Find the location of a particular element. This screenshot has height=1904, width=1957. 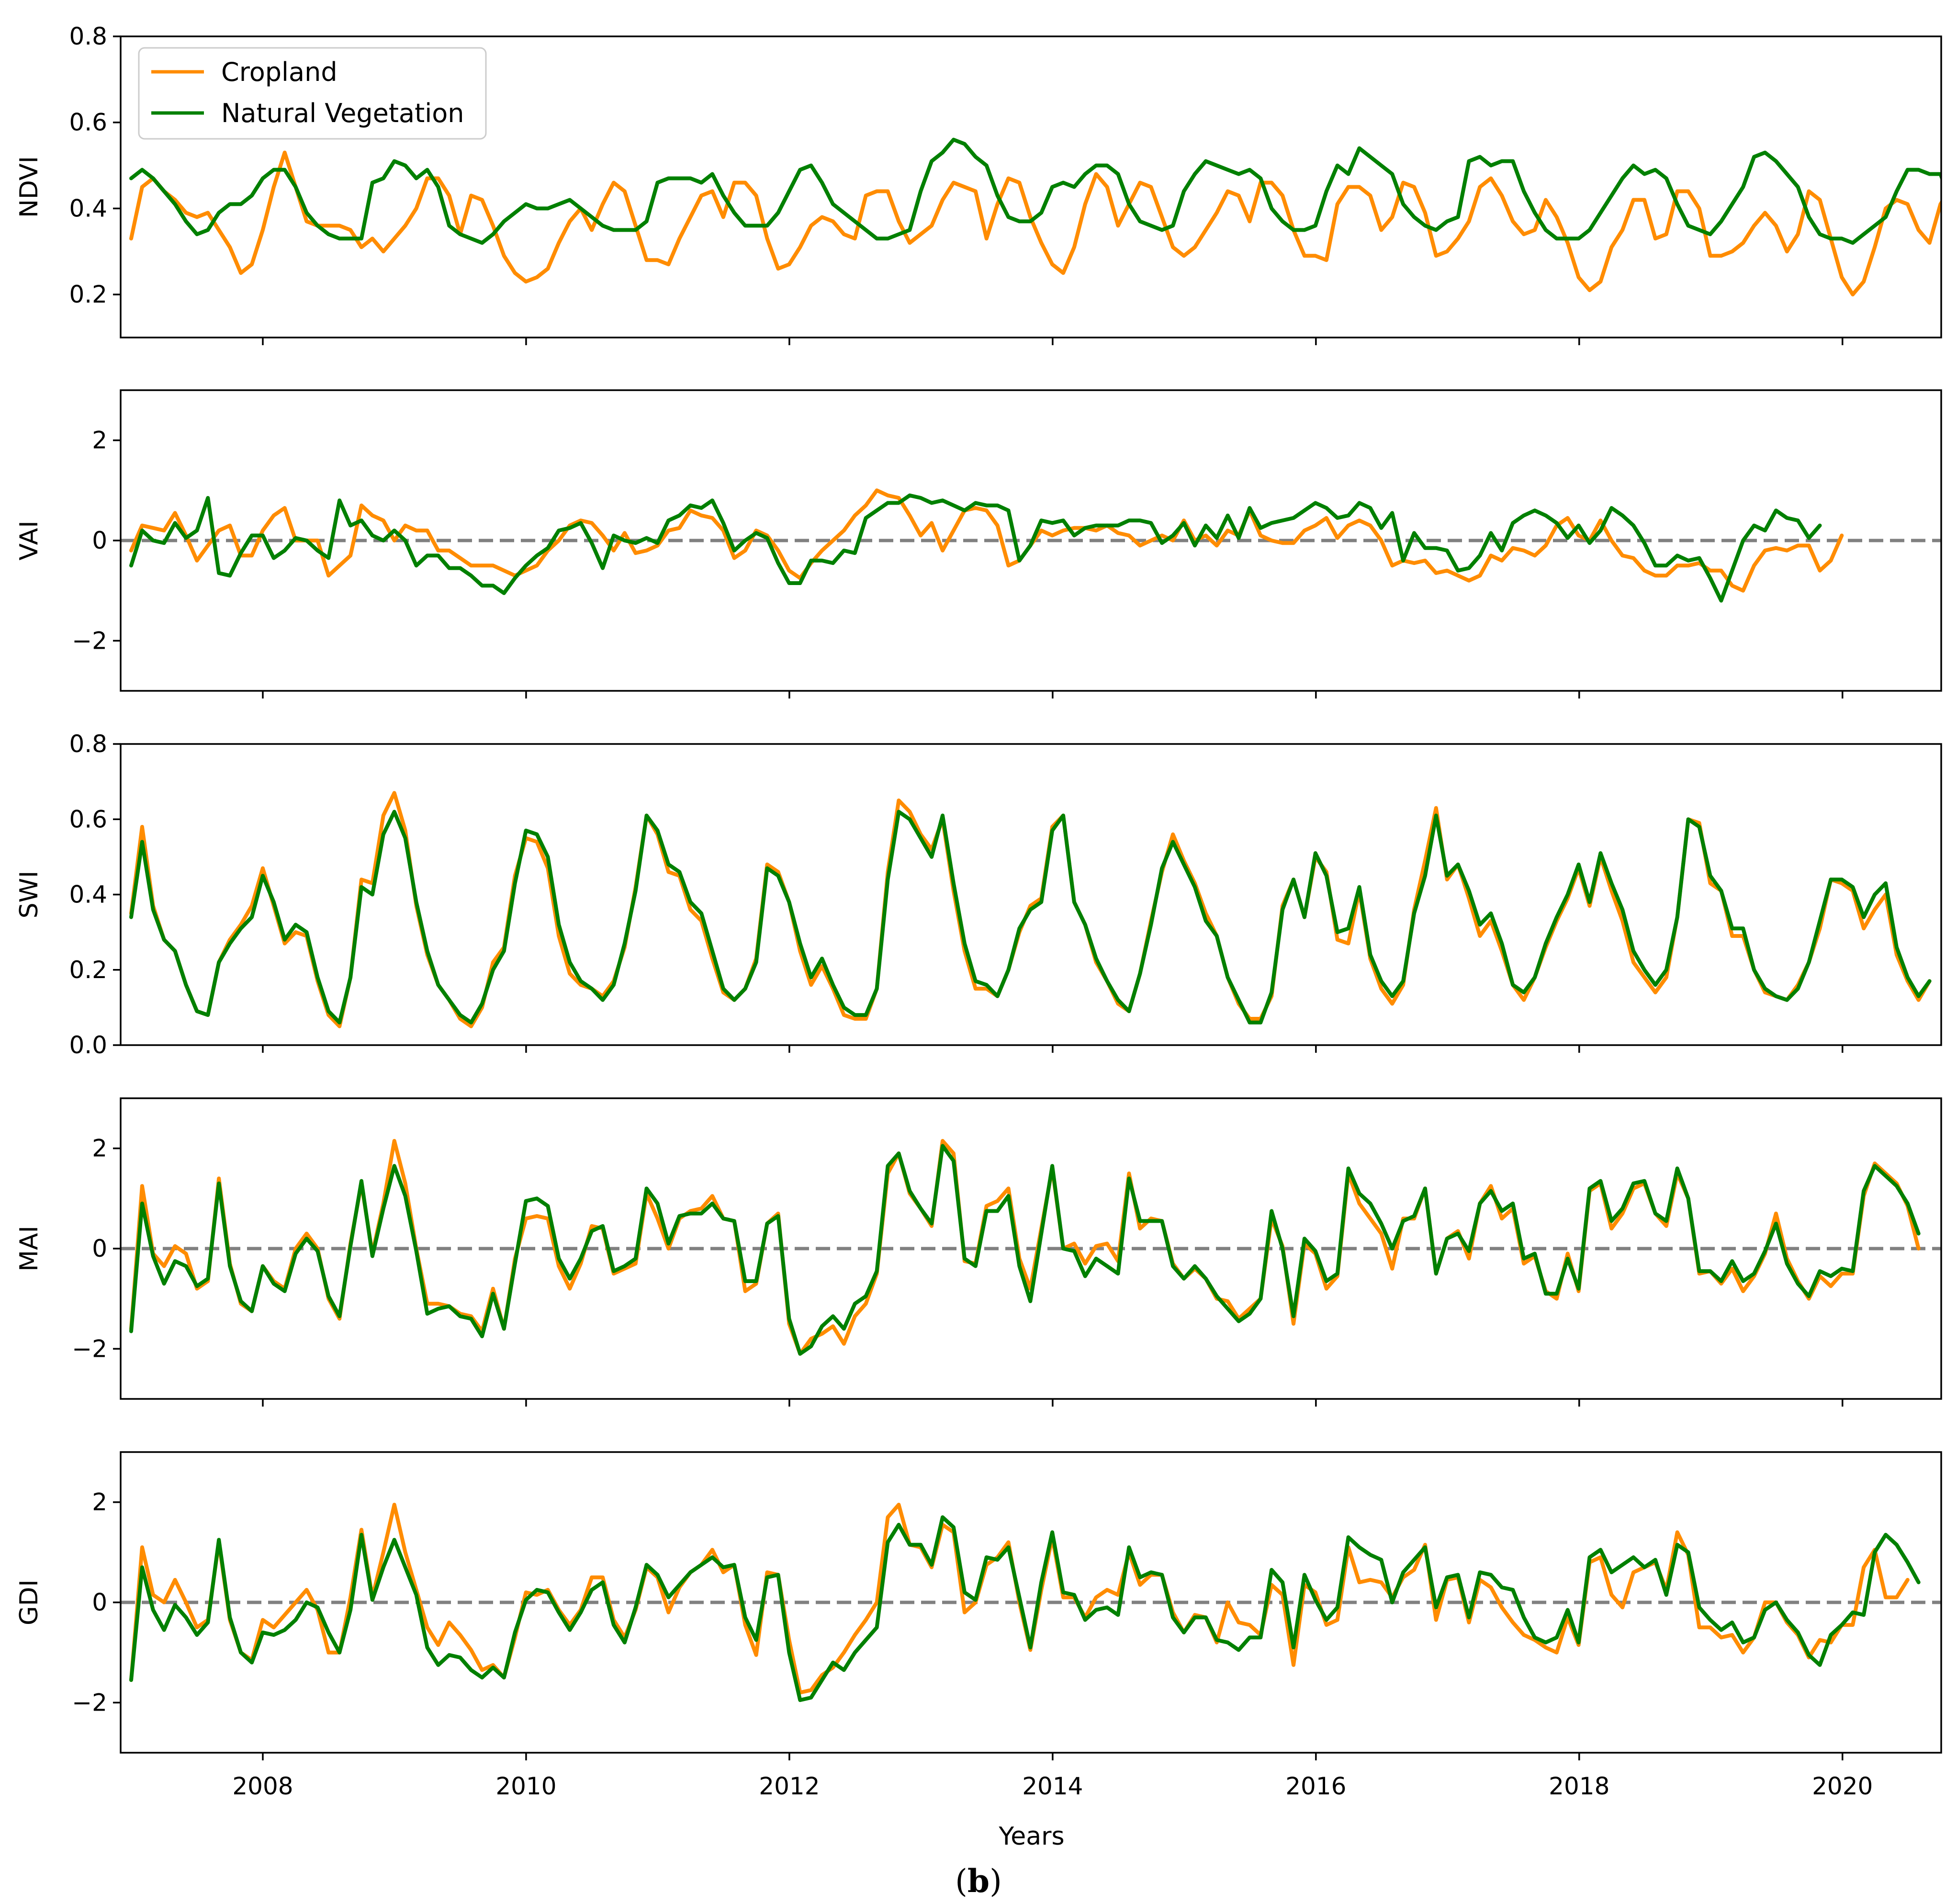

caption-letter: b is located at coordinates (978, 1881).